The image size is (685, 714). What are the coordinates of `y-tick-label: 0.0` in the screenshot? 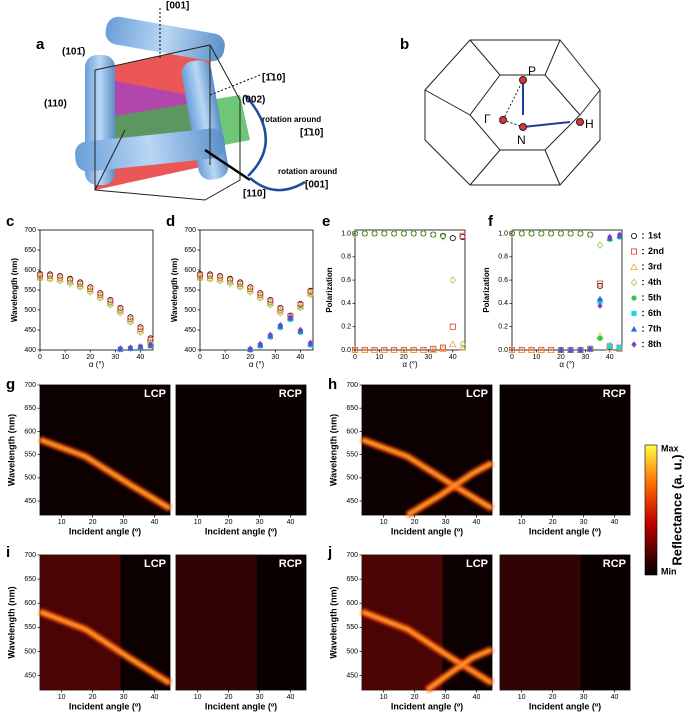 It's located at (346, 350).